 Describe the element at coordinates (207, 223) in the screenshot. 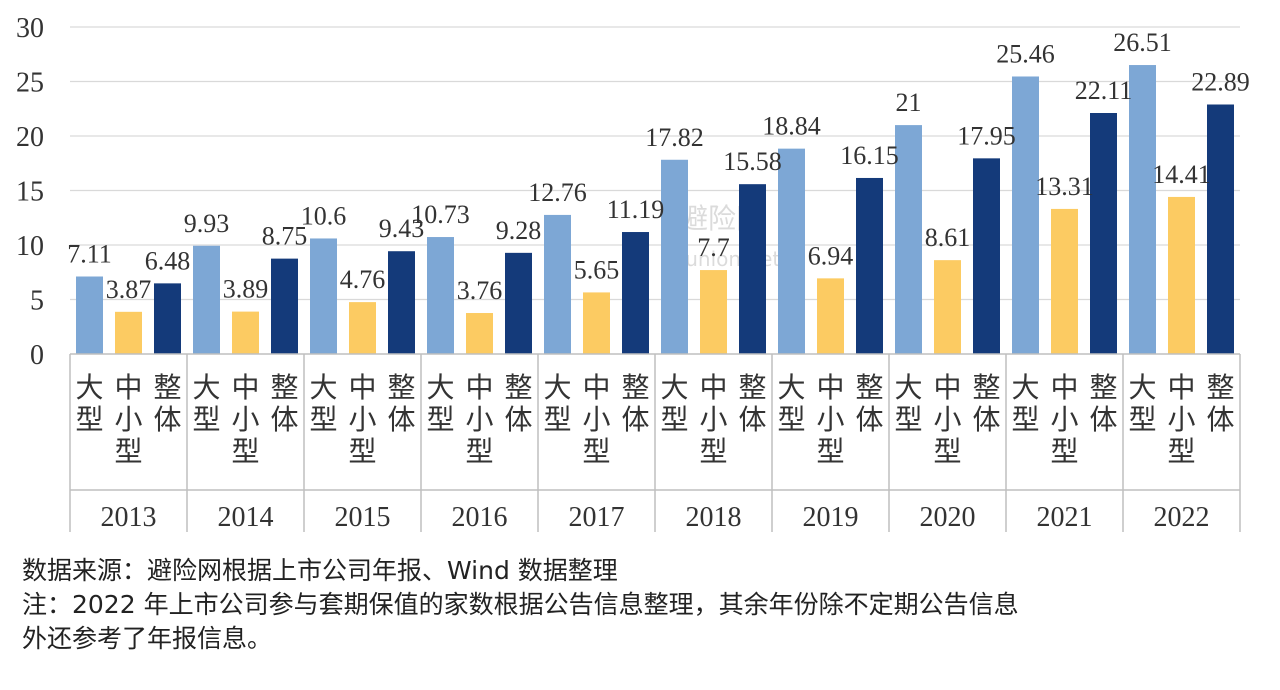

I see `data-label: 9.93` at that location.